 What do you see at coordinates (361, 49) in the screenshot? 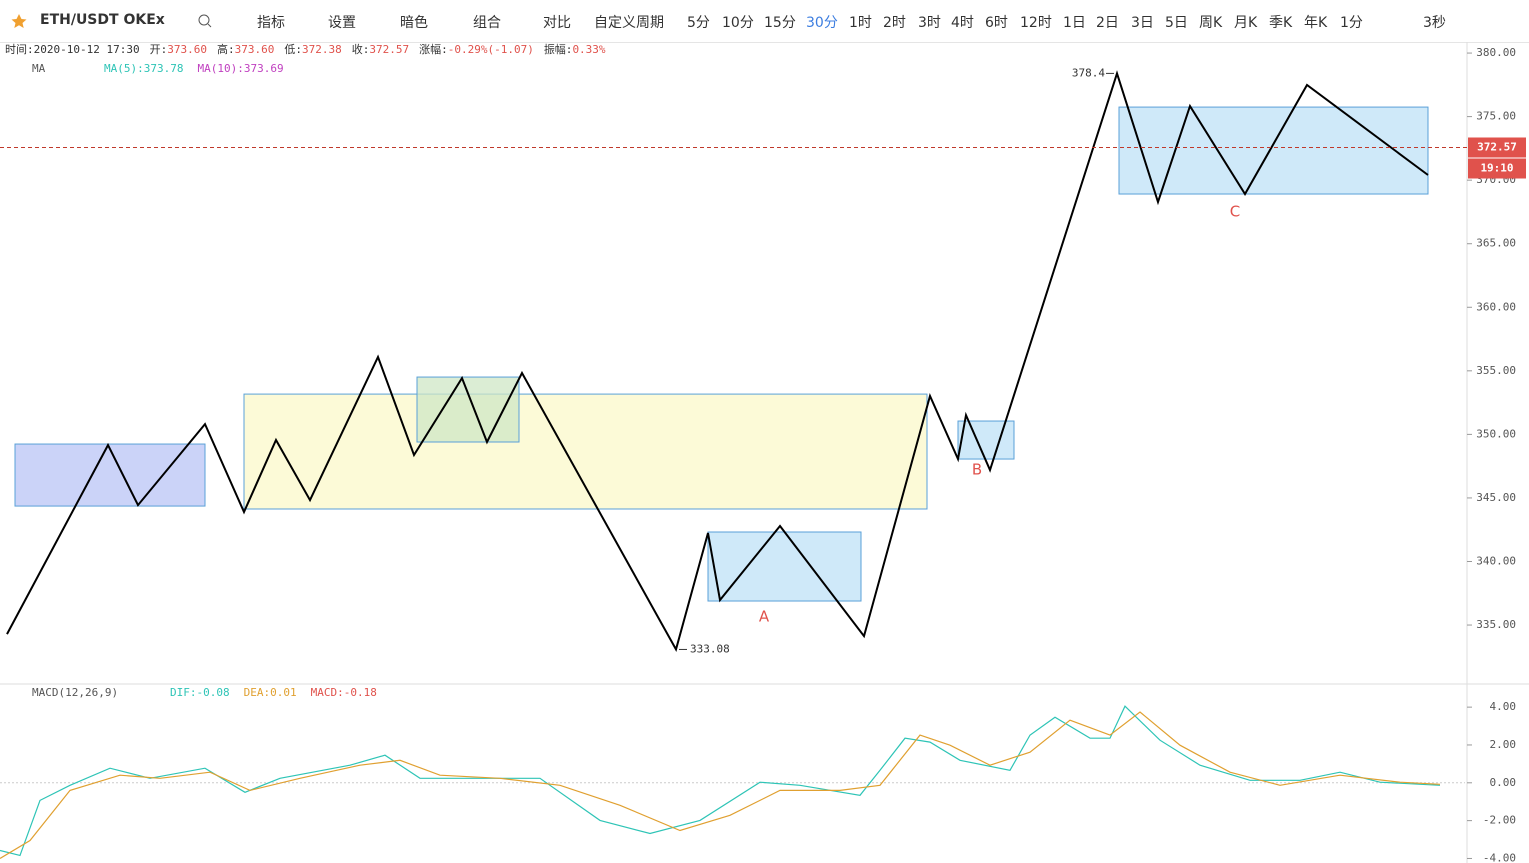
I see `info-text: 收:` at bounding box center [361, 49].